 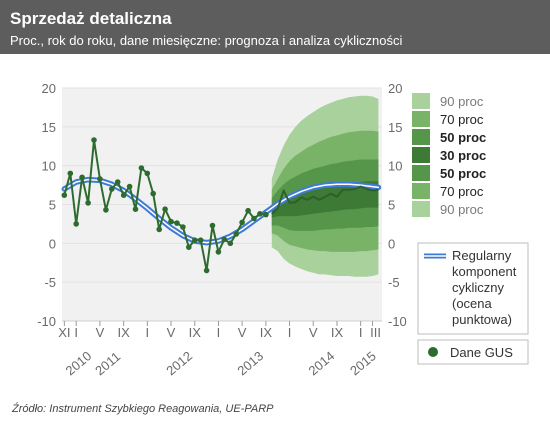 I want to click on header-bar, so click(x=275, y=27).